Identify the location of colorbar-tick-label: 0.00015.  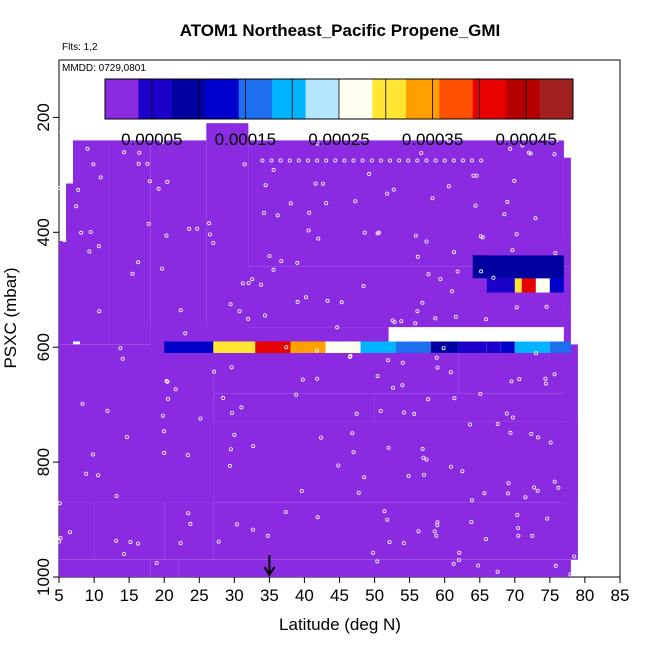
(245, 139).